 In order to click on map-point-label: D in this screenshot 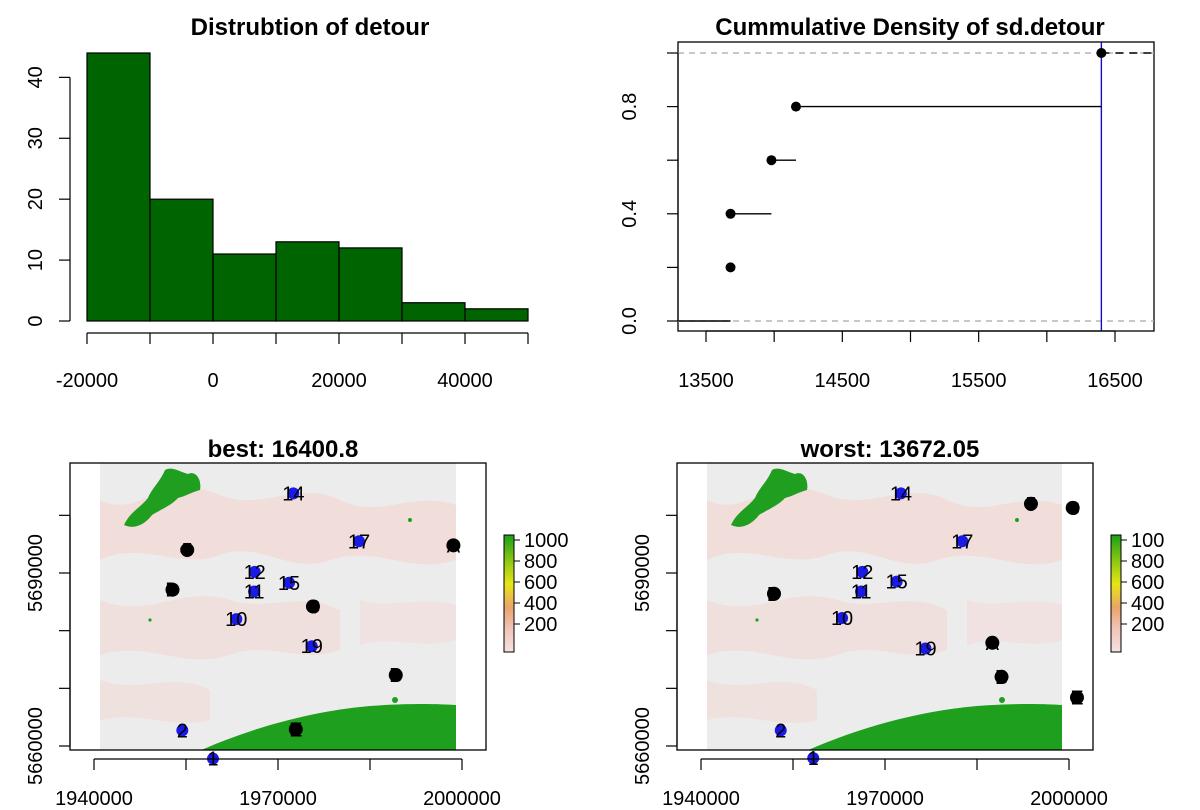, I will do `click(774, 595)`.